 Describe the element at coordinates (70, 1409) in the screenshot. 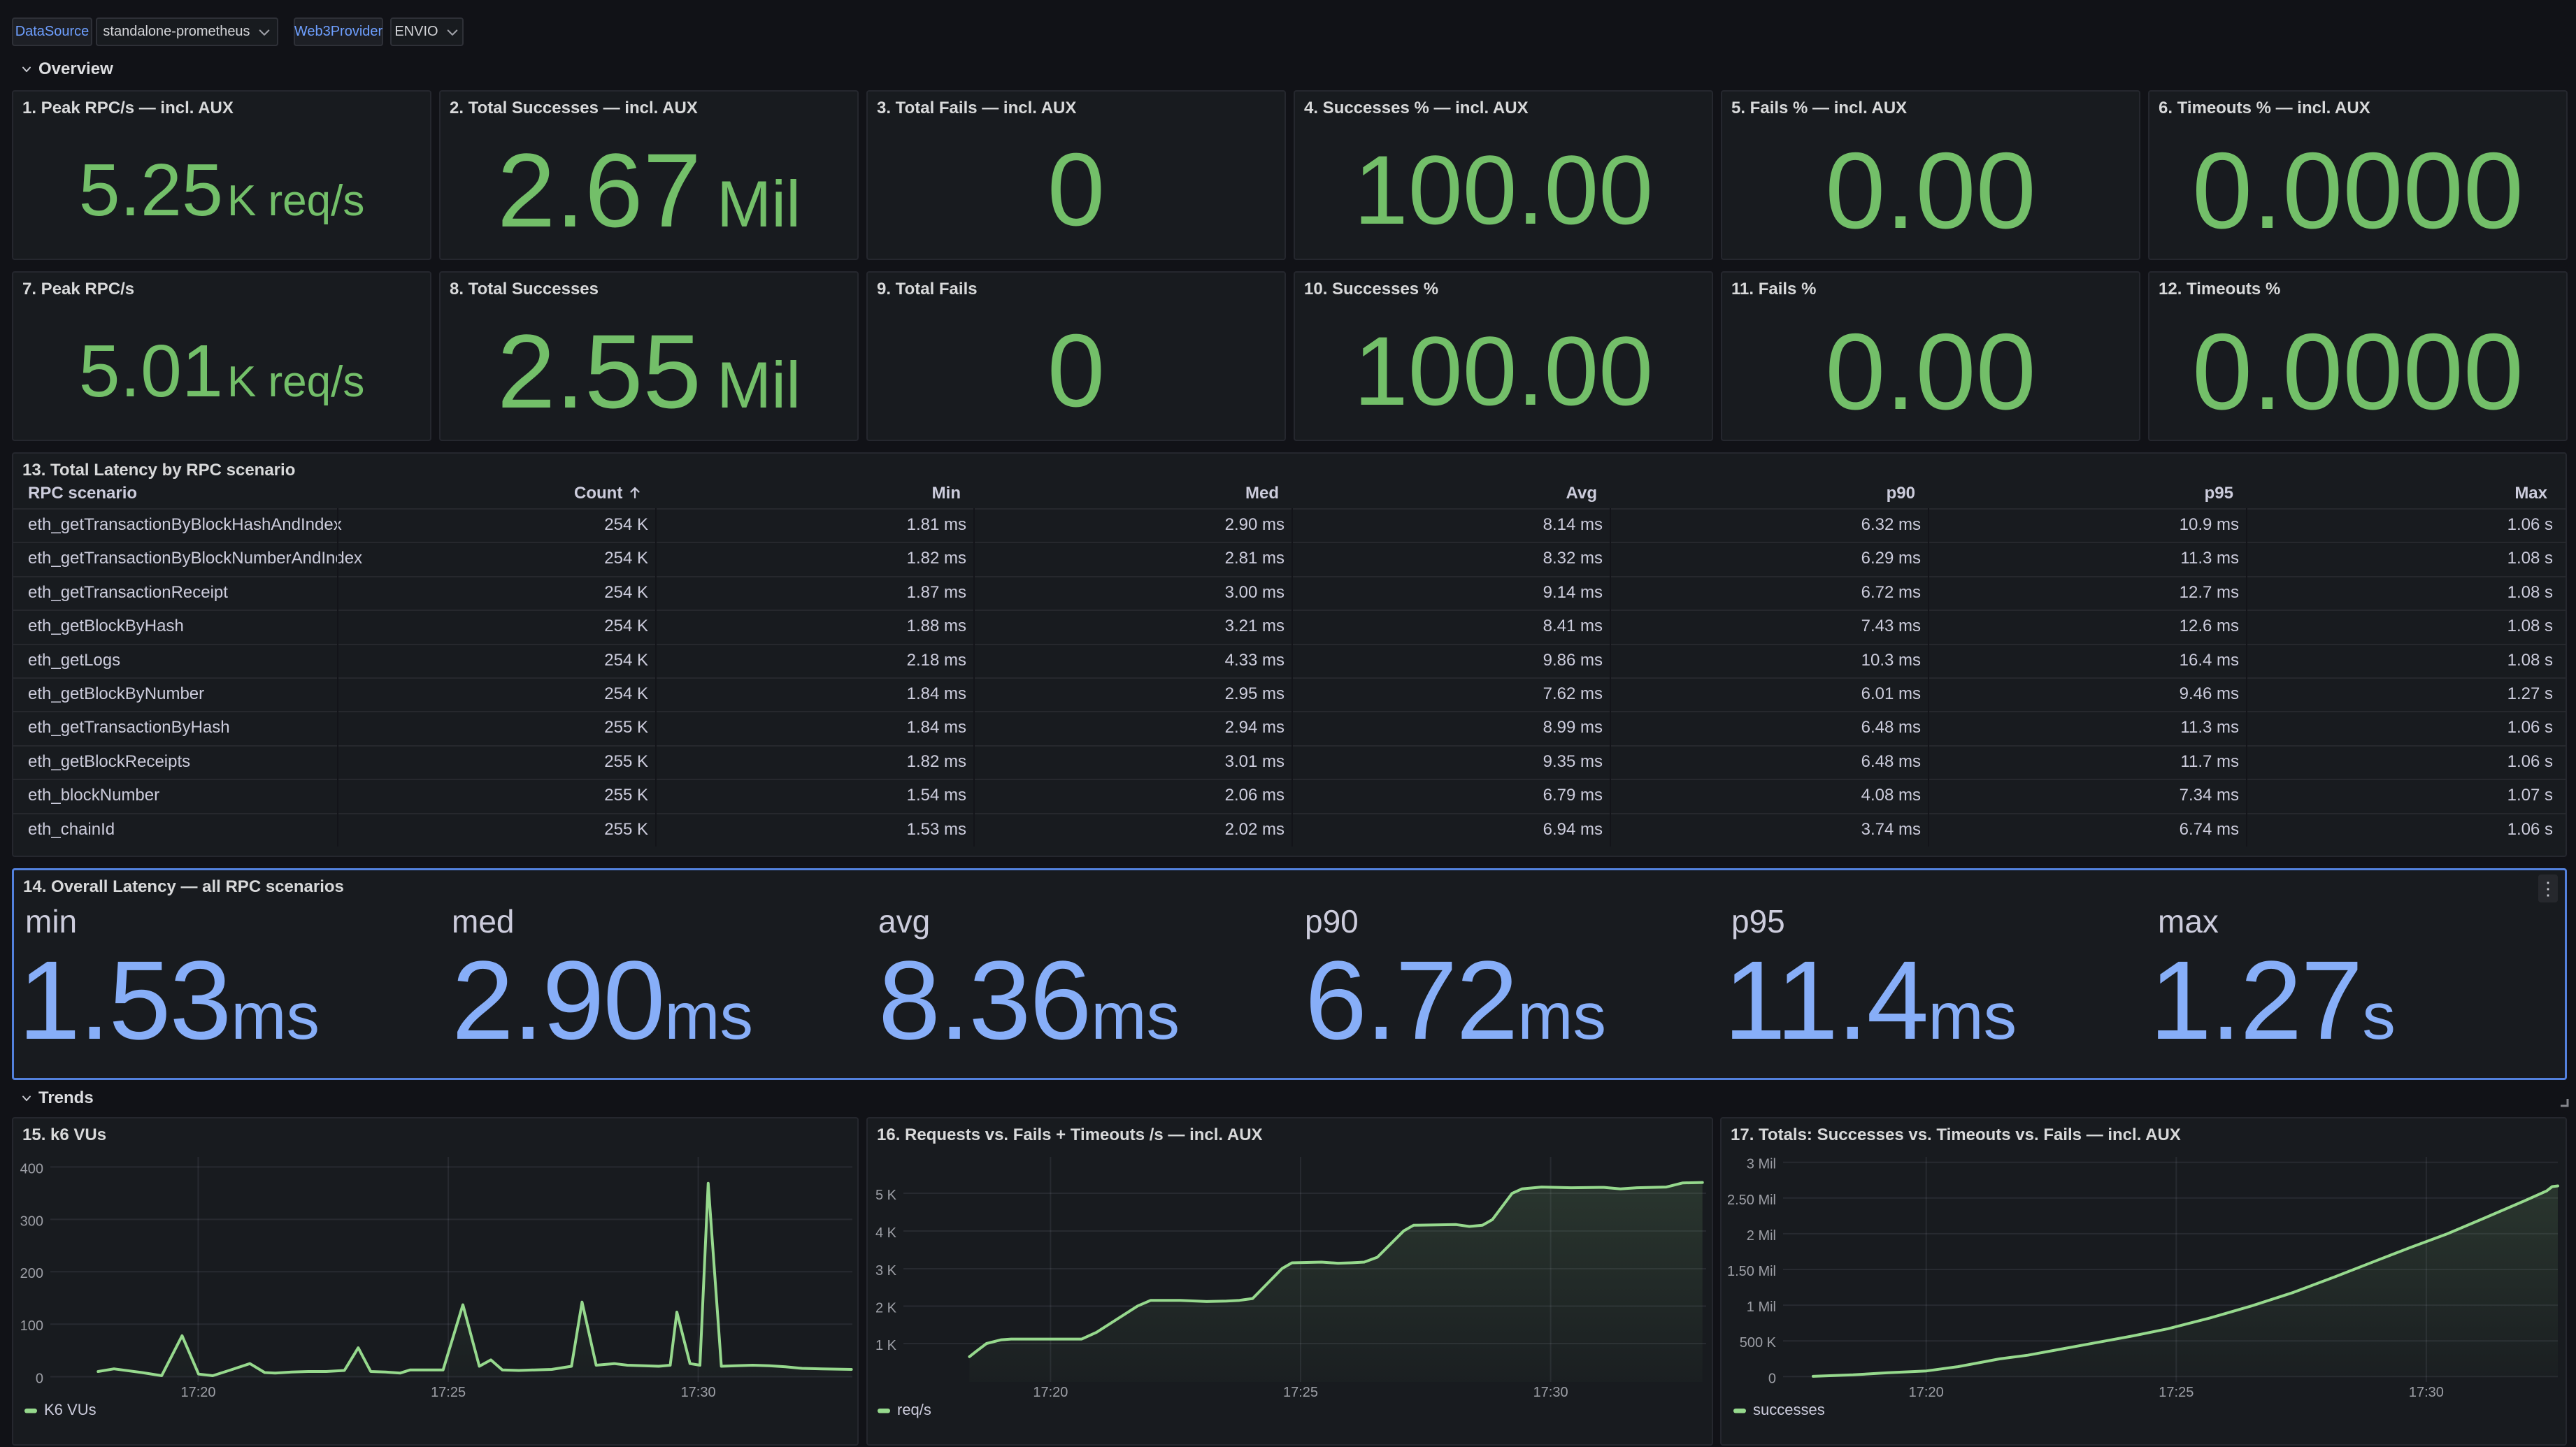

I see `svg-text: K6 VUs` at that location.